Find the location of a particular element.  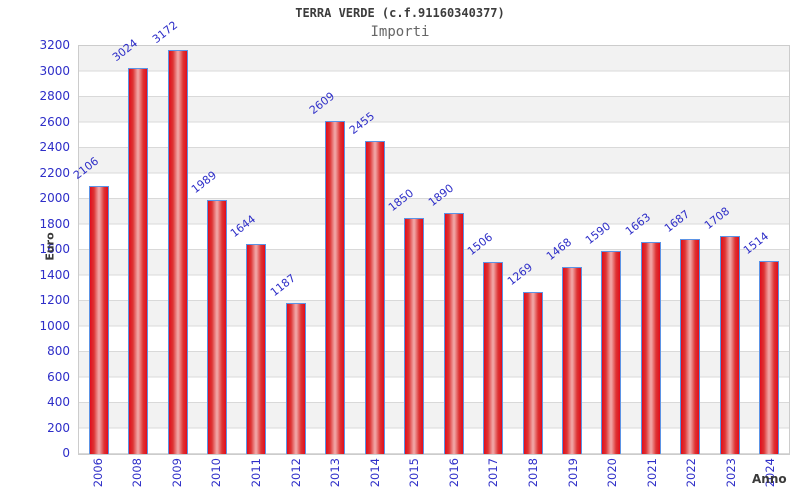

x-slot: 2014 is located at coordinates (375, 478).